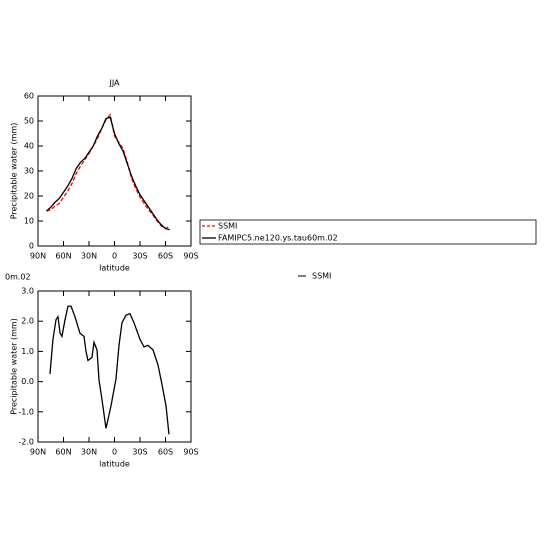  I want to click on panel-title: JJA, so click(114, 83).